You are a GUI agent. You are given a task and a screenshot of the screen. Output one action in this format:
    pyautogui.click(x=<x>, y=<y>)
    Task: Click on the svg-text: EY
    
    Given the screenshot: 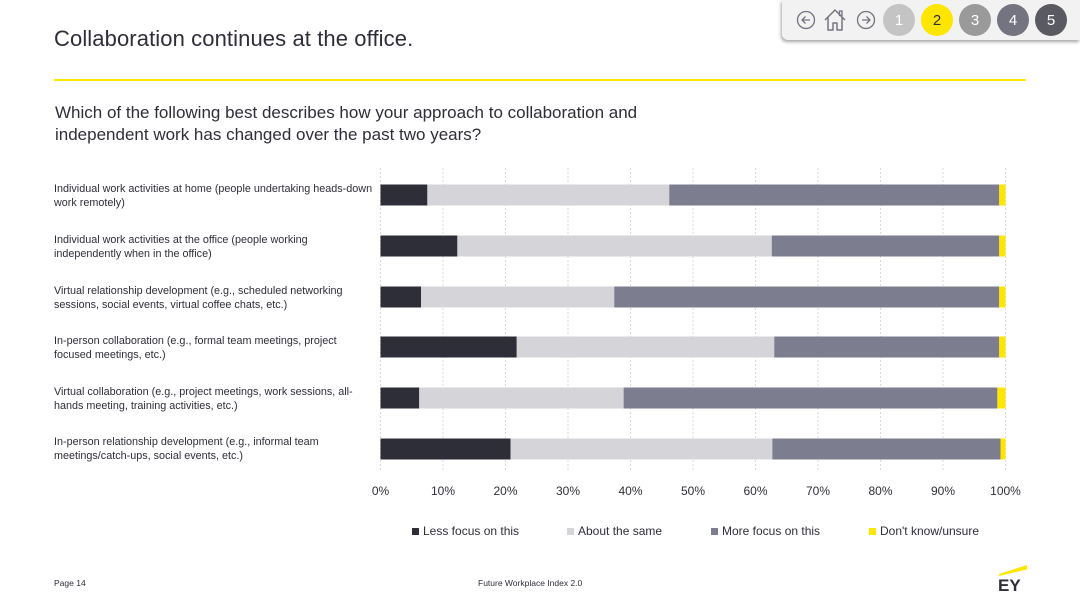 What is the action you would take?
    pyautogui.click(x=1009, y=584)
    